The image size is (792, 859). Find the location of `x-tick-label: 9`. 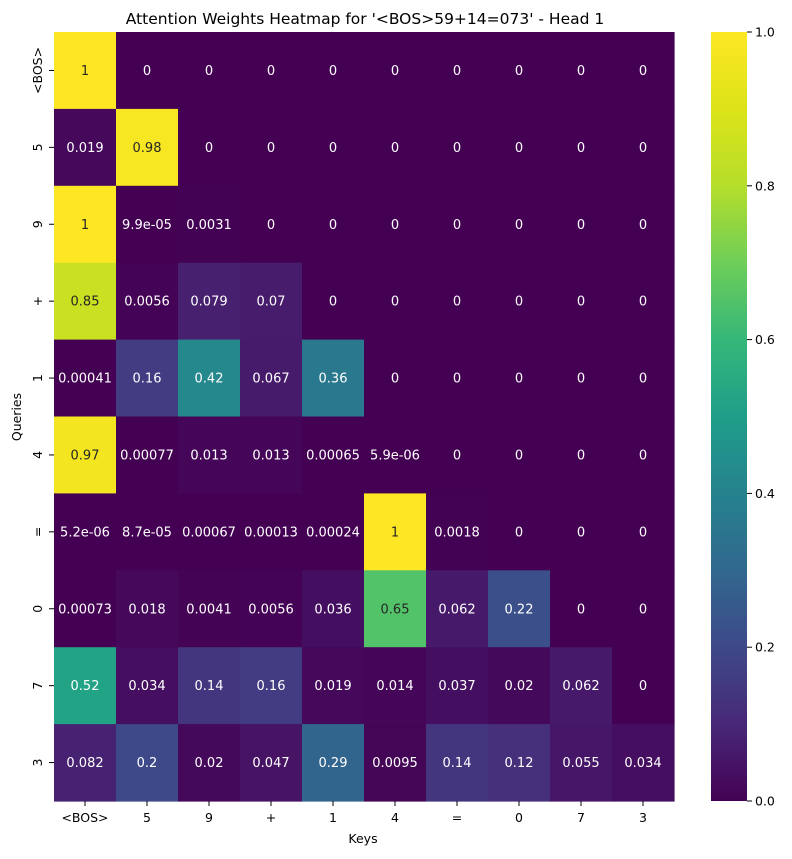

x-tick-label: 9 is located at coordinates (209, 817).